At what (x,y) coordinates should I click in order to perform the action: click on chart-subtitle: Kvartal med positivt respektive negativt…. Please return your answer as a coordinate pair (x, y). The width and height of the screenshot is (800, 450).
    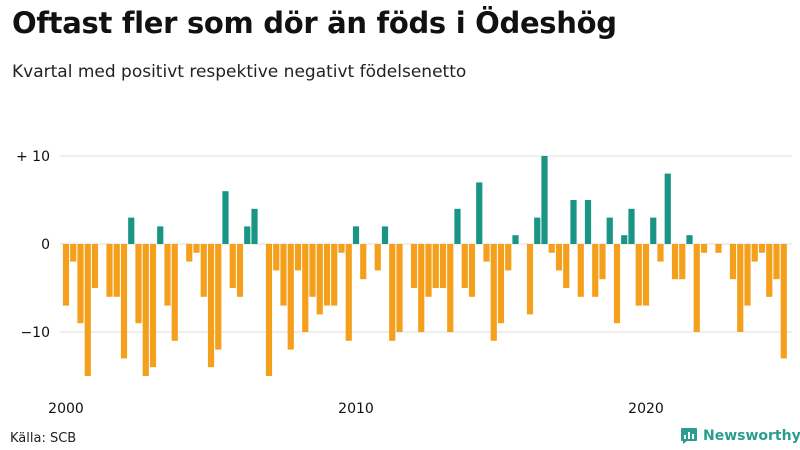
    Looking at the image, I should click on (239, 72).